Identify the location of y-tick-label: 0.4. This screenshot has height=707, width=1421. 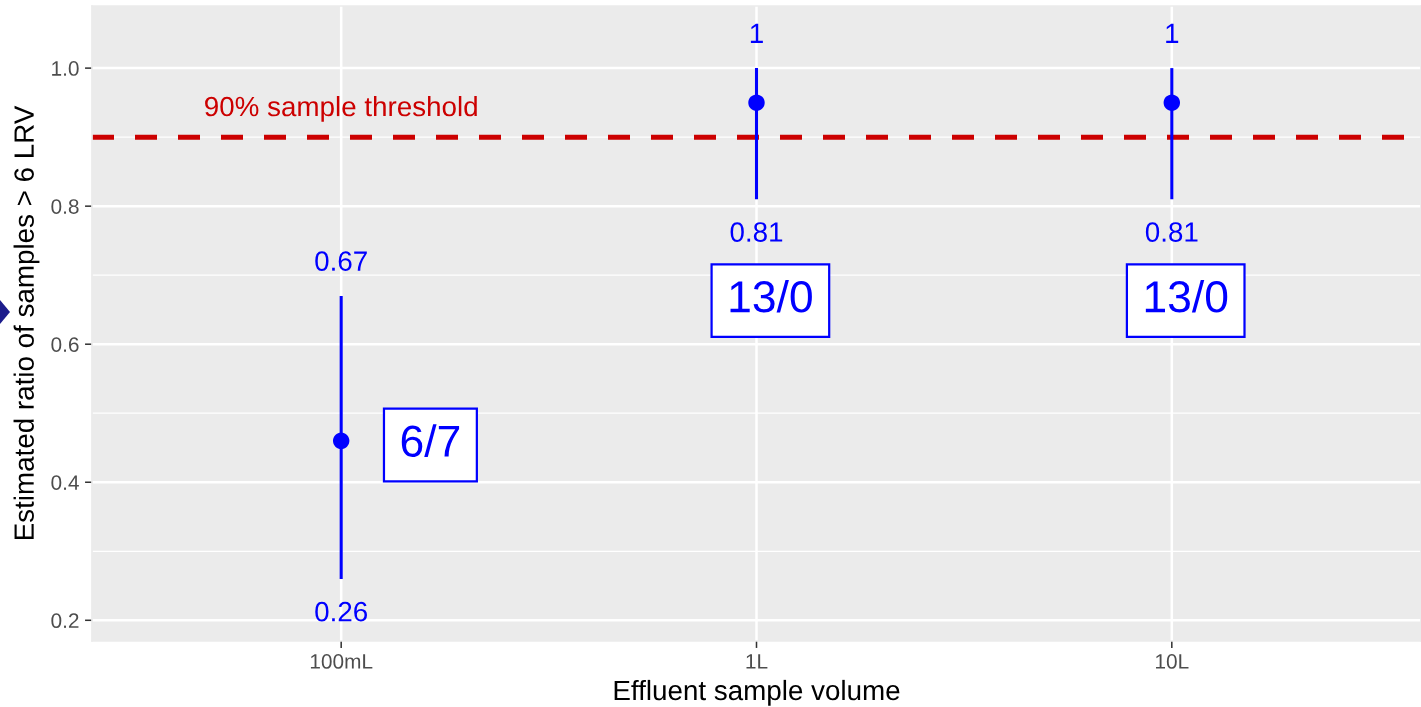
(65, 482).